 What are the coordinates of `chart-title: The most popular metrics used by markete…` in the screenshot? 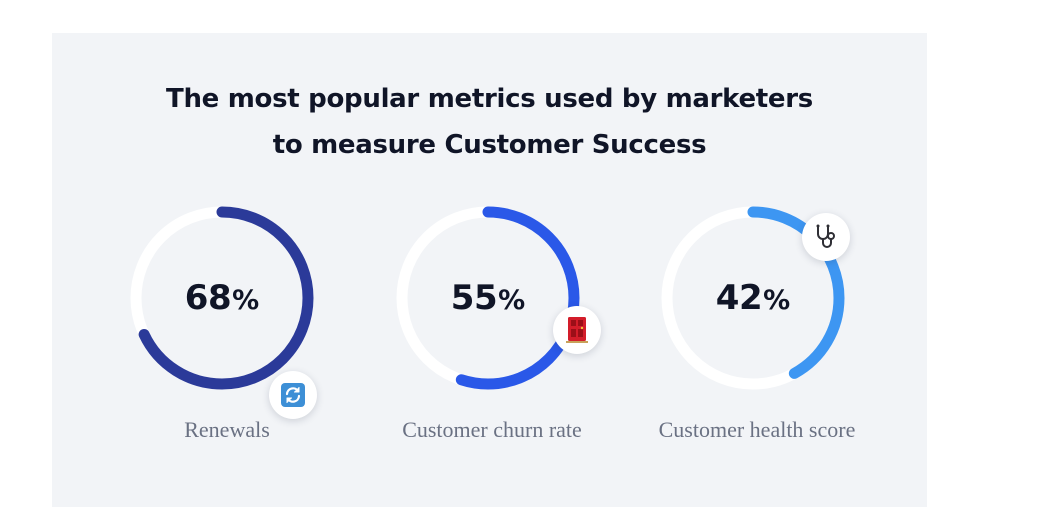 It's located at (489, 122).